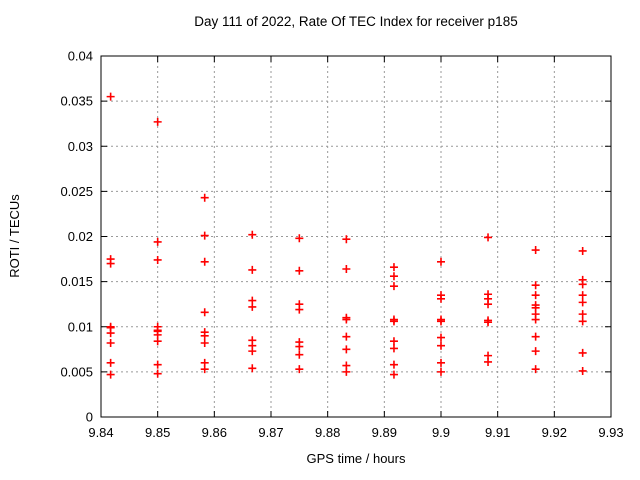 Image resolution: width=640 pixels, height=480 pixels. What do you see at coordinates (554, 432) in the screenshot?
I see `x-tick-label: 9.92` at bounding box center [554, 432].